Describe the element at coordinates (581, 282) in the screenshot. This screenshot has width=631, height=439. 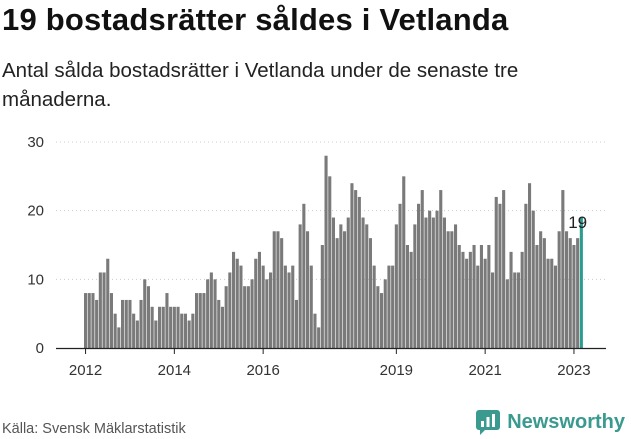
I see `bar-latest` at that location.